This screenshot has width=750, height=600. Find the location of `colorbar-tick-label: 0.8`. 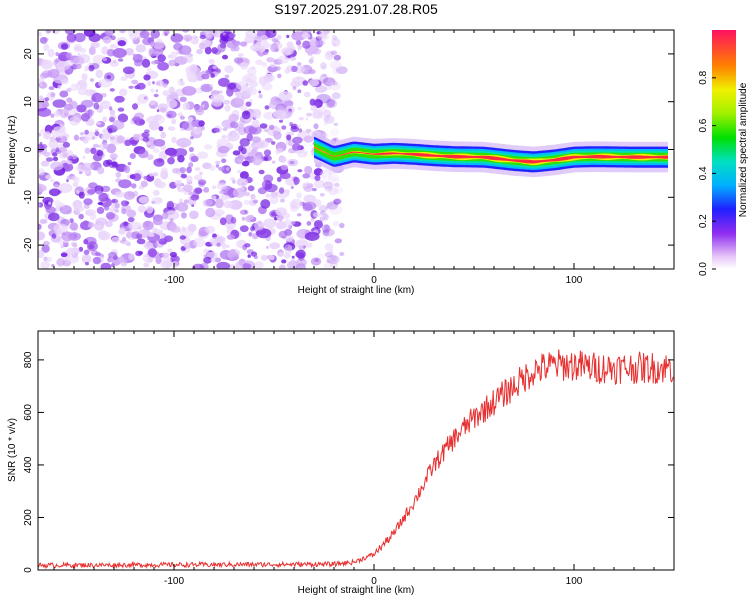

colorbar-tick-label: 0.8 is located at coordinates (703, 77).